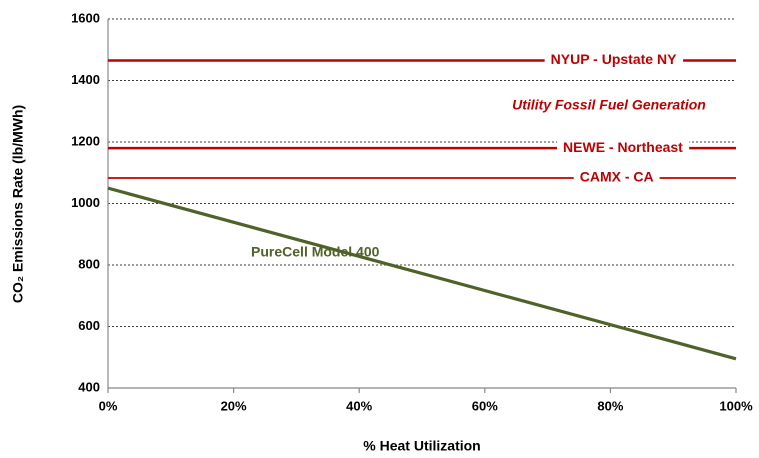  I want to click on series-label: CAMX - CA, so click(617, 177).